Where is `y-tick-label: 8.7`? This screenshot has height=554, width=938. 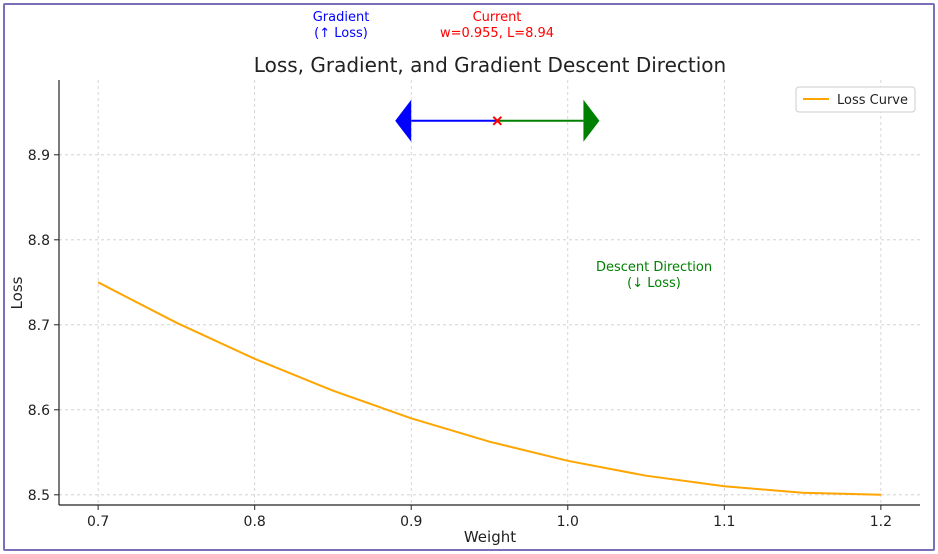
y-tick-label: 8.7 is located at coordinates (39, 326).